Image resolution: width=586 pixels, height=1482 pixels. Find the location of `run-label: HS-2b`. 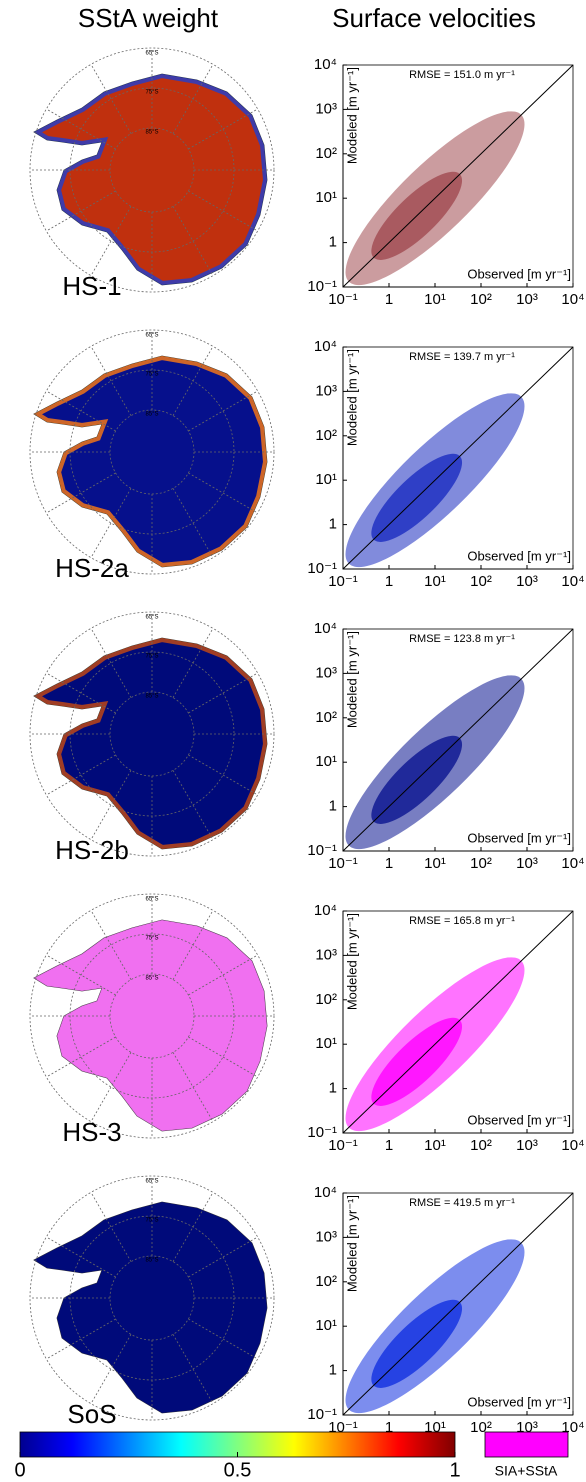

run-label: HS-2b is located at coordinates (92, 850).